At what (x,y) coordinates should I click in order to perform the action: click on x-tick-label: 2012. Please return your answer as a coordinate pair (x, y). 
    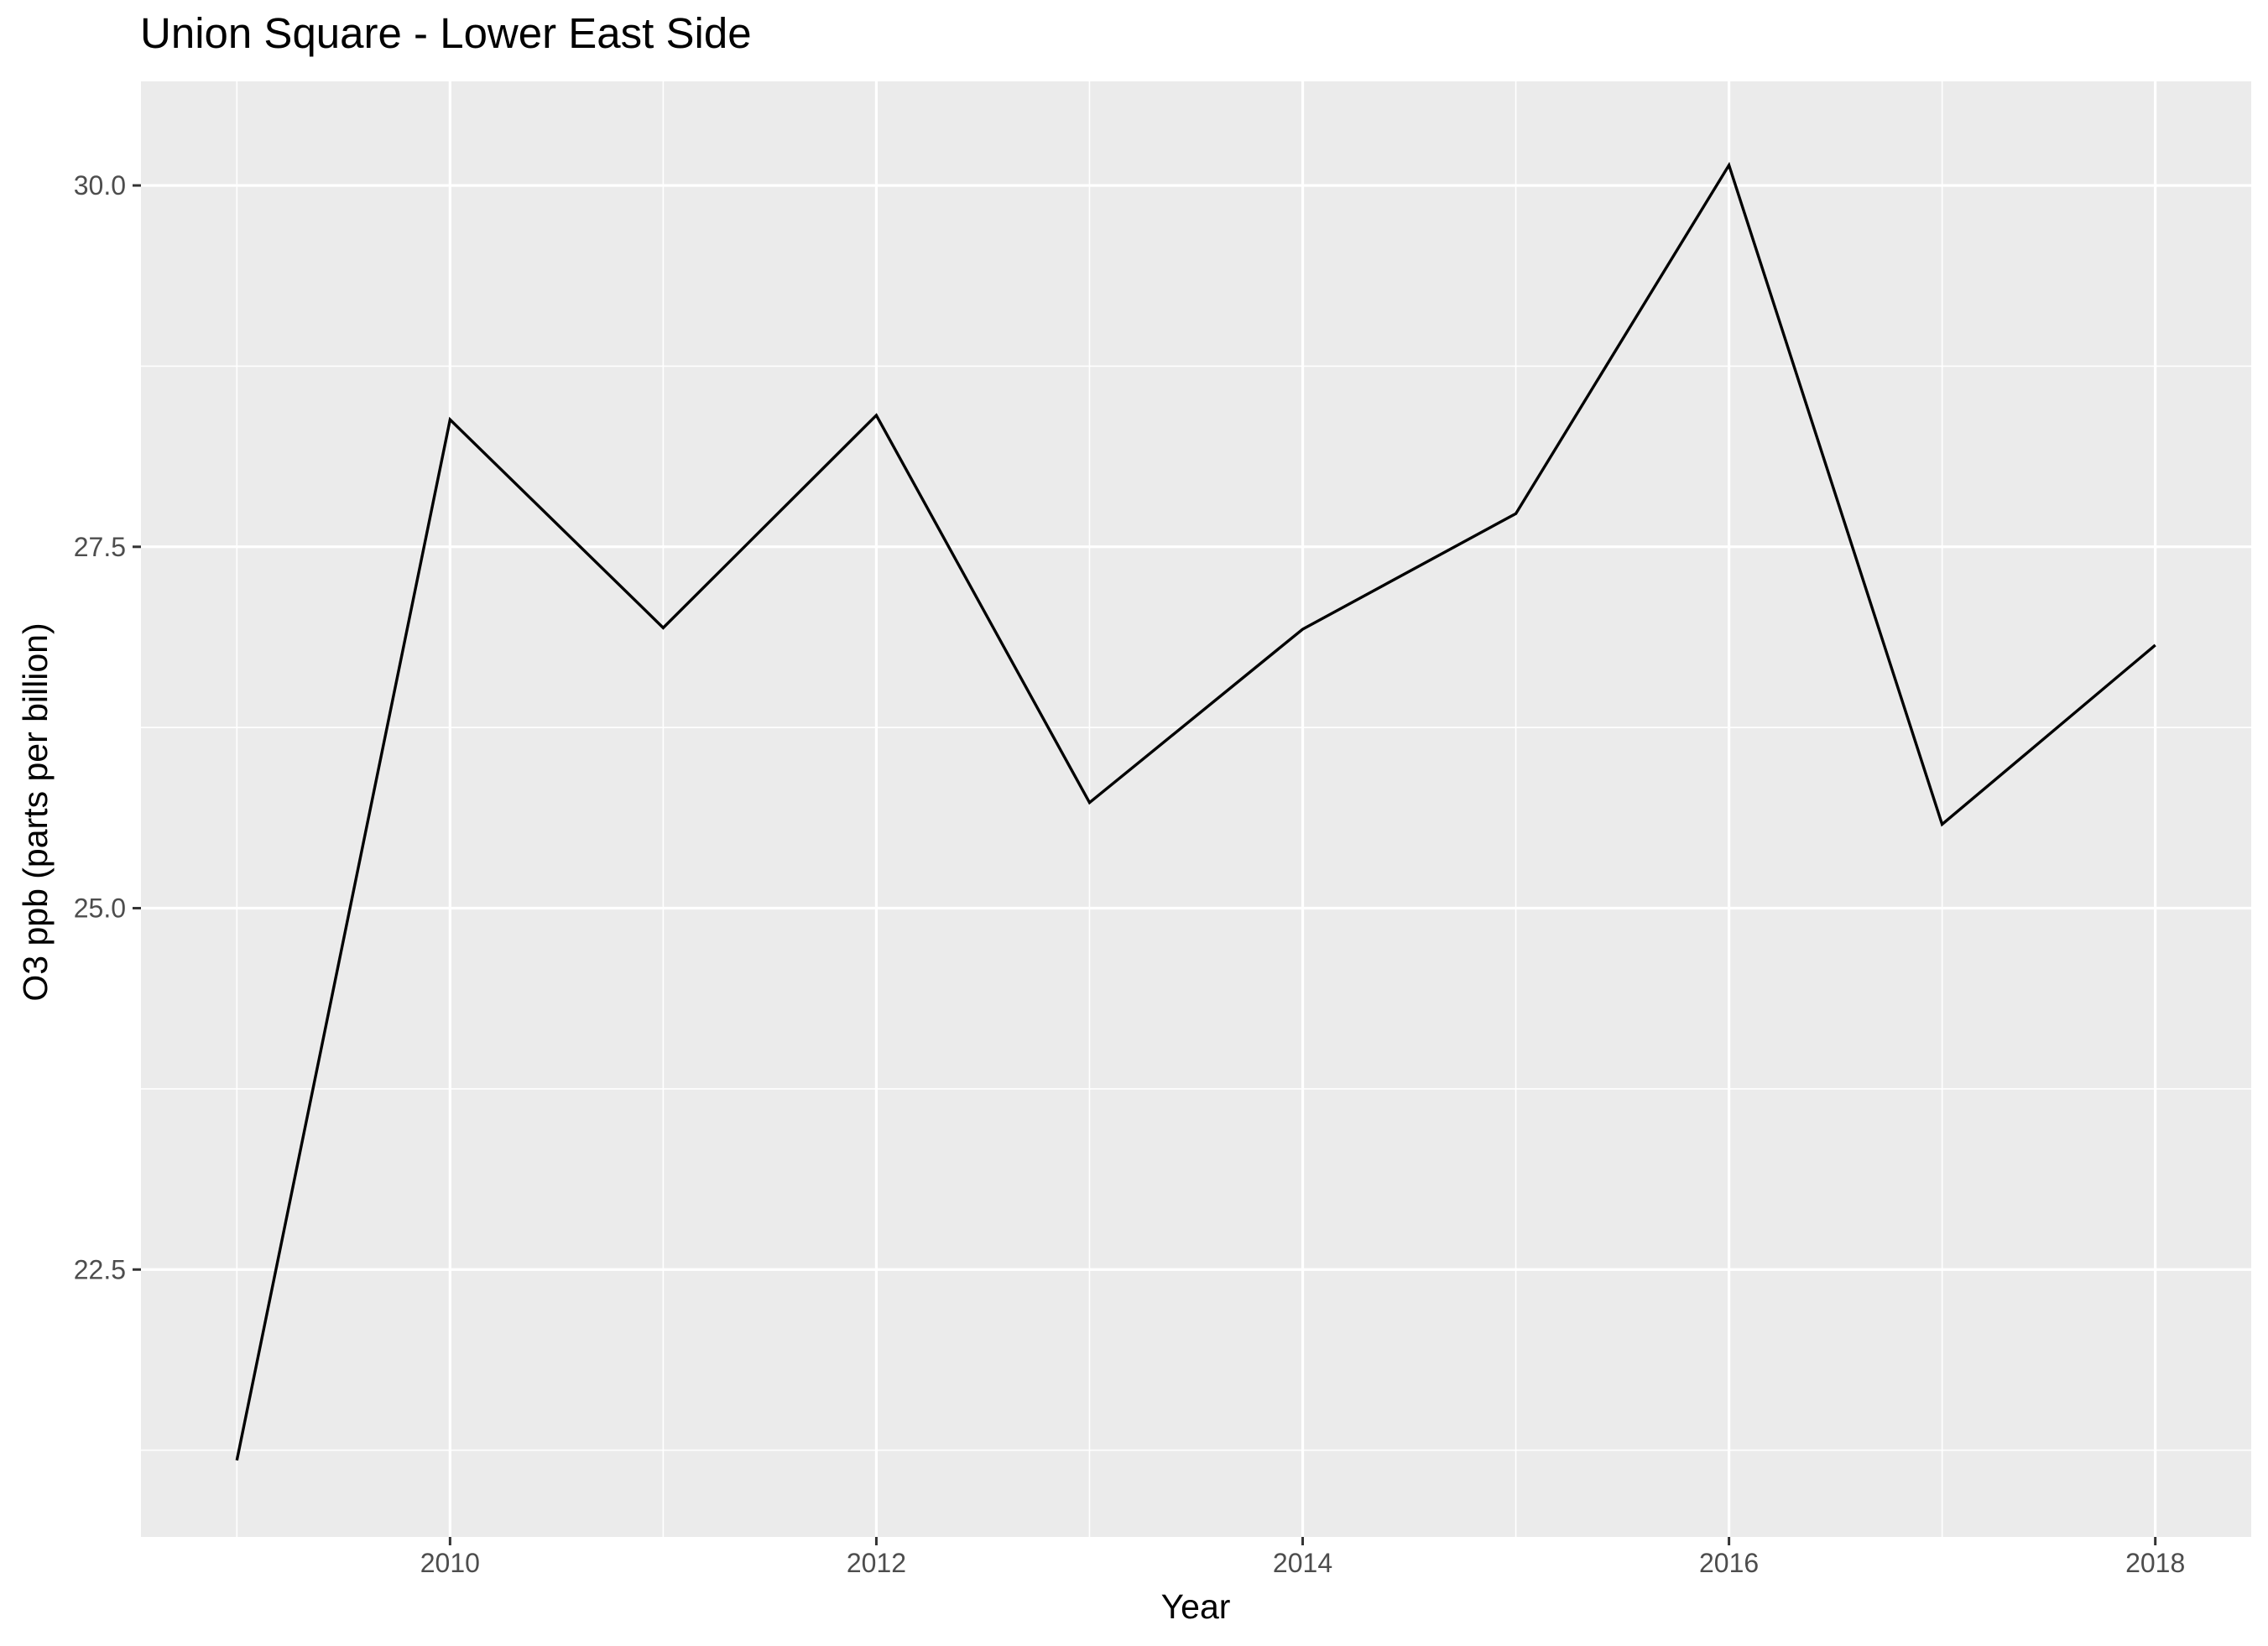
    Looking at the image, I should click on (876, 1563).